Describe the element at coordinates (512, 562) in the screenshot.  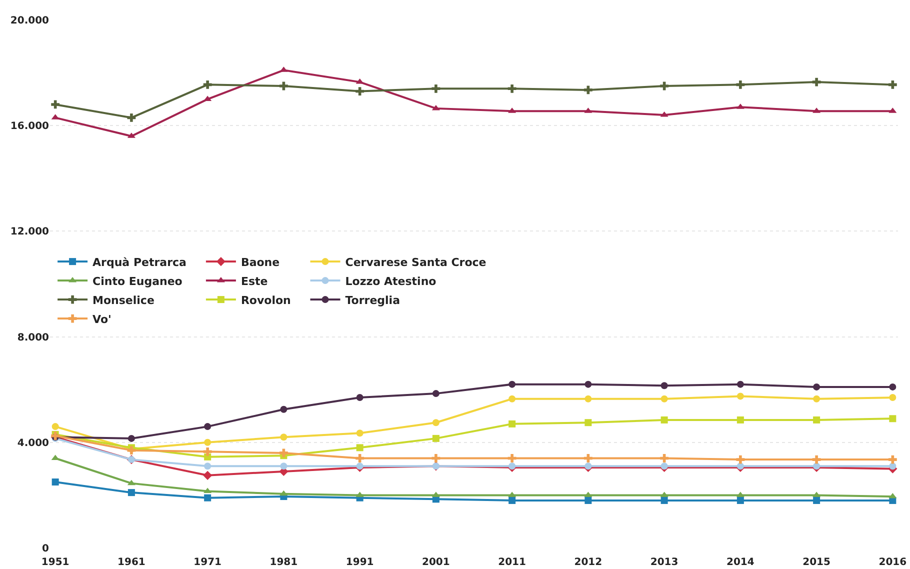
I see `x-tick-label: 2011` at that location.